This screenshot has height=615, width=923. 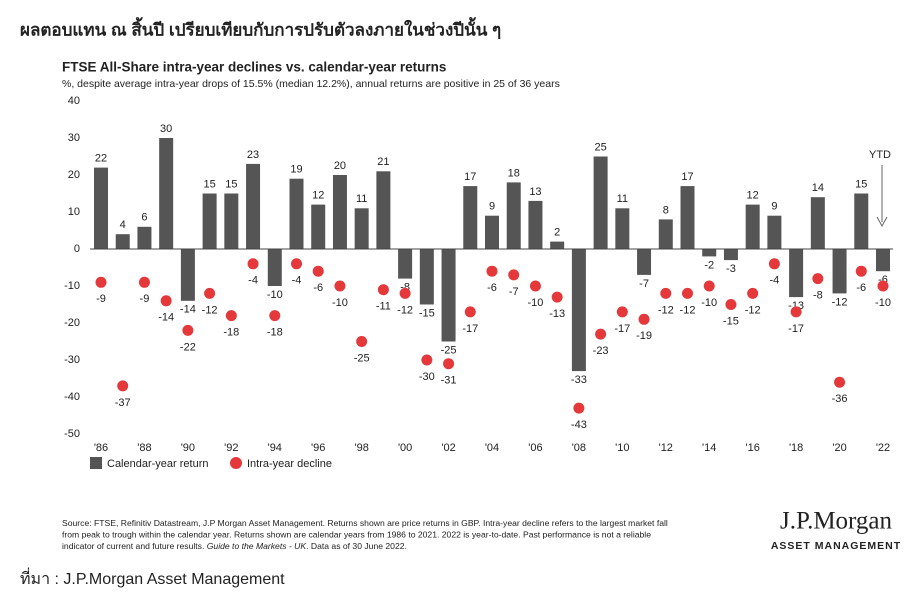 I want to click on bar-label: 21, so click(x=383, y=162).